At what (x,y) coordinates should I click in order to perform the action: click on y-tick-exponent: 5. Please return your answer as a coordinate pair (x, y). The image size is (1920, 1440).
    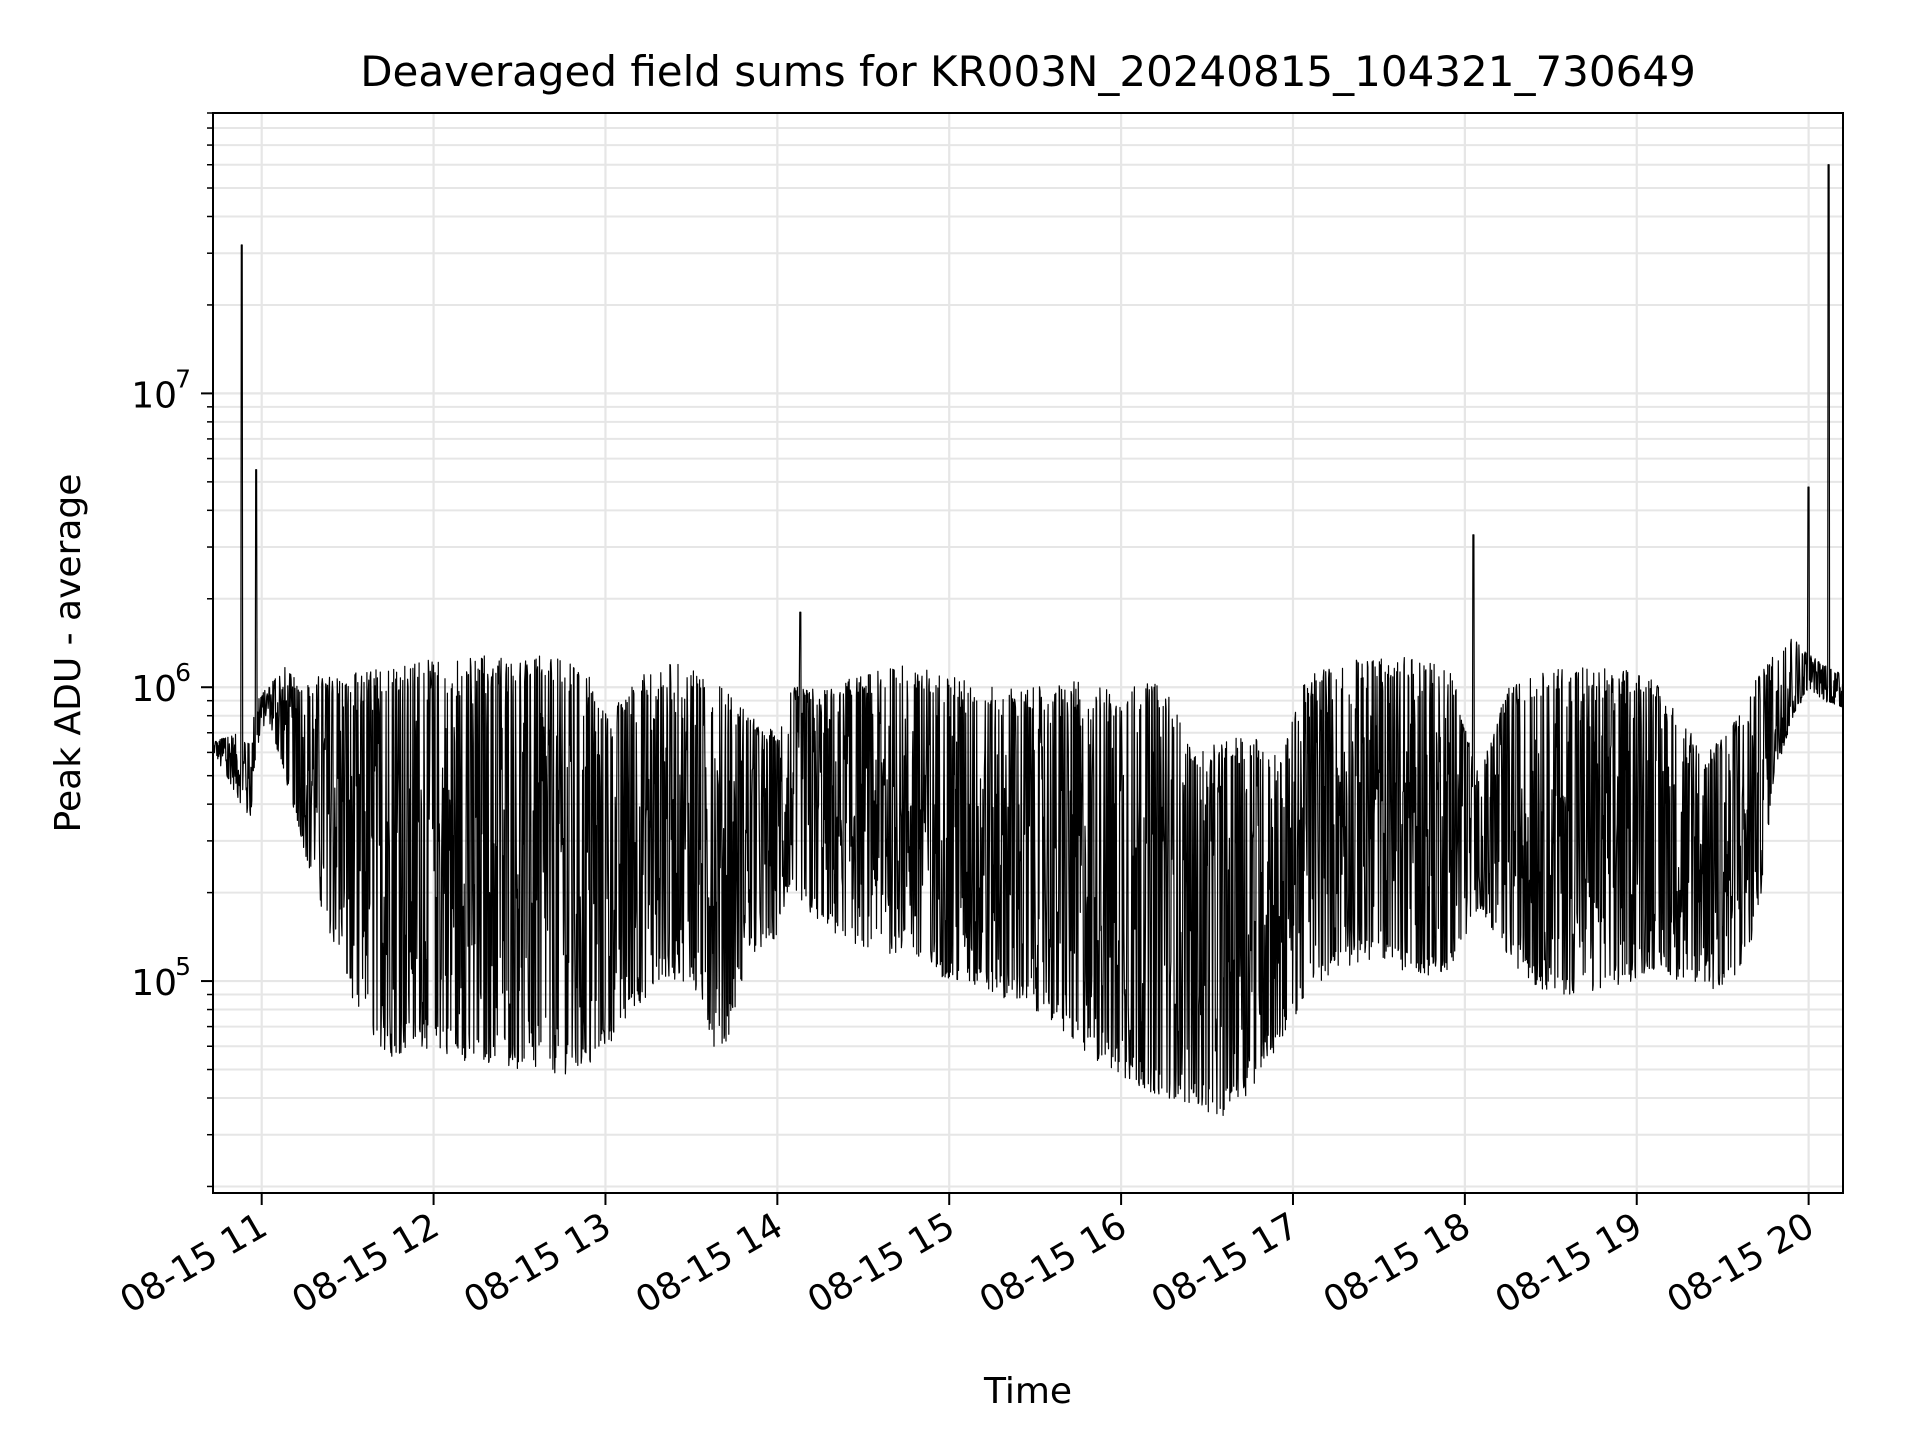
    Looking at the image, I should click on (183, 966).